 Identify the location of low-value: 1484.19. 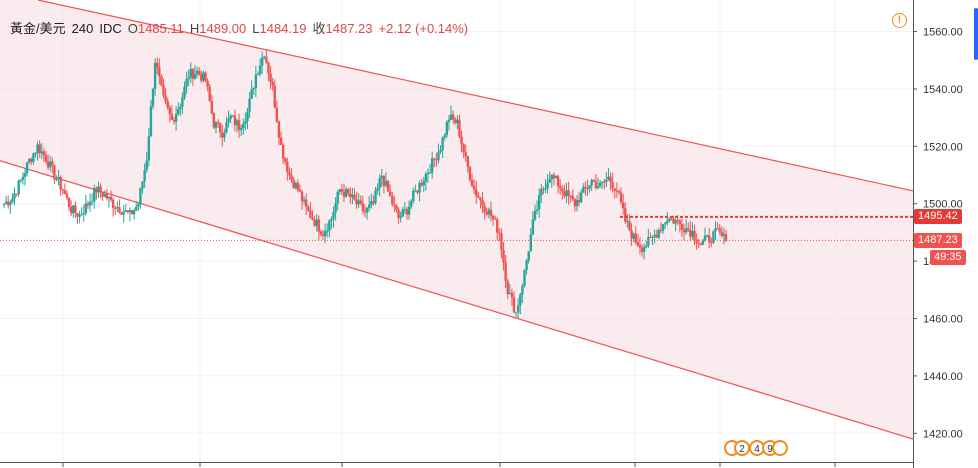
(283, 28).